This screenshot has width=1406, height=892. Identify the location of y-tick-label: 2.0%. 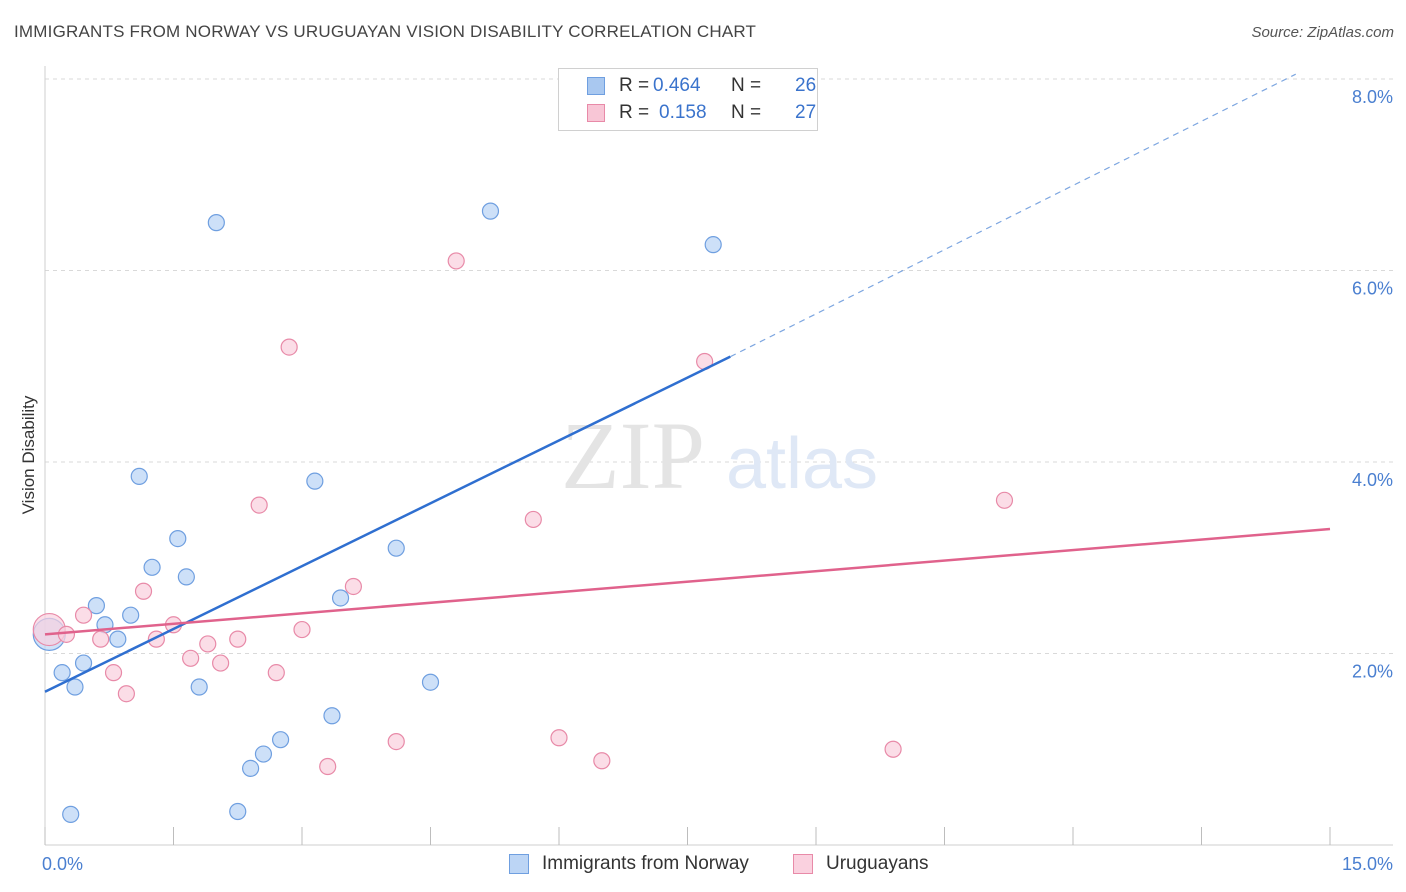
(1372, 672).